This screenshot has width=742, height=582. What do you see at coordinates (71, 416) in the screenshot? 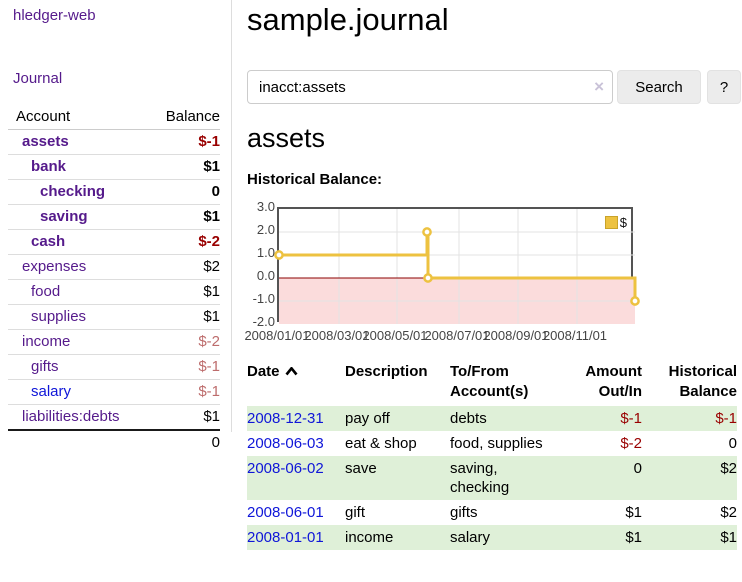
I see `account-link-liabilities-debts: liabilities:debts` at bounding box center [71, 416].